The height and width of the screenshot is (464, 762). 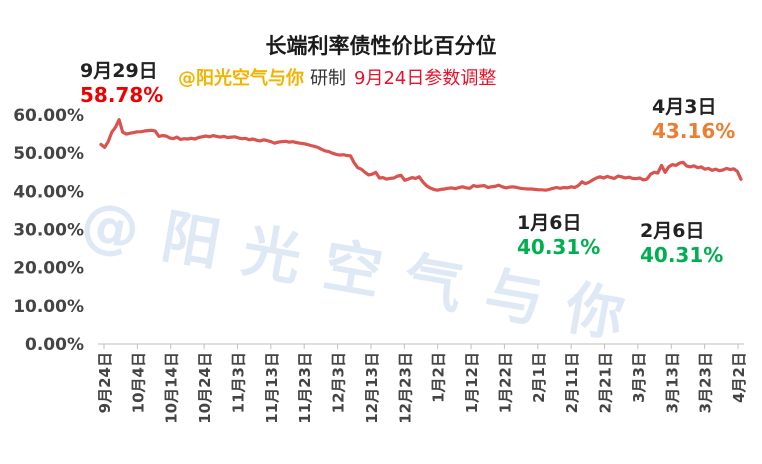 I want to click on annotation-jan6-value: 40.31%, so click(x=558, y=247).